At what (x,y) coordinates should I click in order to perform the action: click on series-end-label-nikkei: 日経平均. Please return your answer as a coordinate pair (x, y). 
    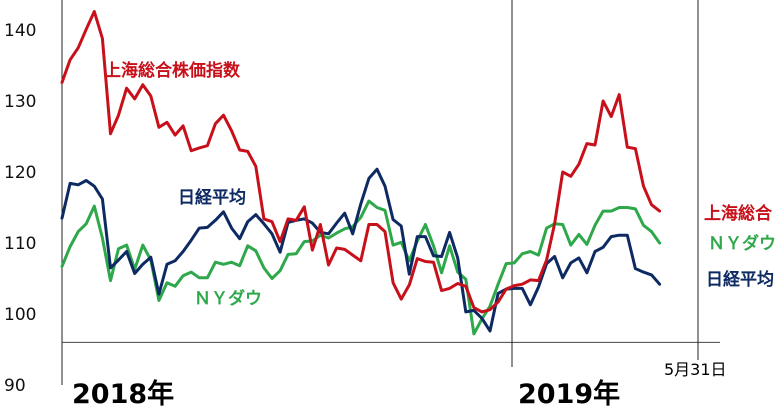
    Looking at the image, I should click on (740, 279).